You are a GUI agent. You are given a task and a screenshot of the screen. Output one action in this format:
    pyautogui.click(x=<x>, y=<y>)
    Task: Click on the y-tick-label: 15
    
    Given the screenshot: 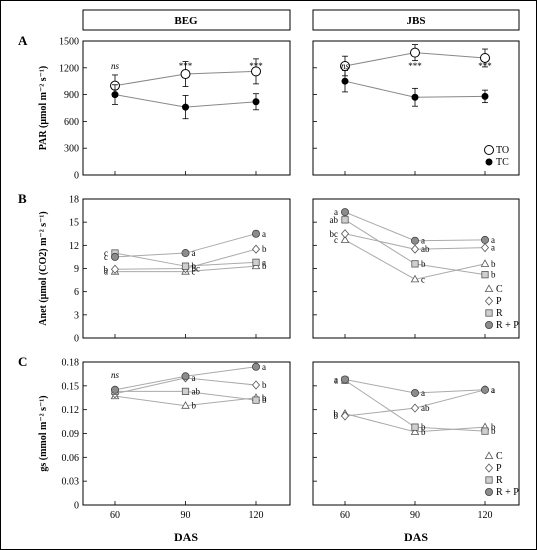 What is the action you would take?
    pyautogui.click(x=74, y=223)
    